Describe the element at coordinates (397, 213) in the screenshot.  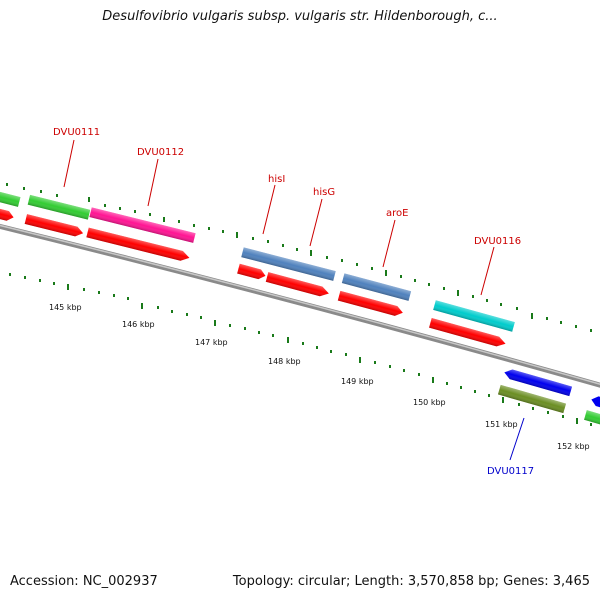
I see `gene-label-aroe: aroE` at that location.